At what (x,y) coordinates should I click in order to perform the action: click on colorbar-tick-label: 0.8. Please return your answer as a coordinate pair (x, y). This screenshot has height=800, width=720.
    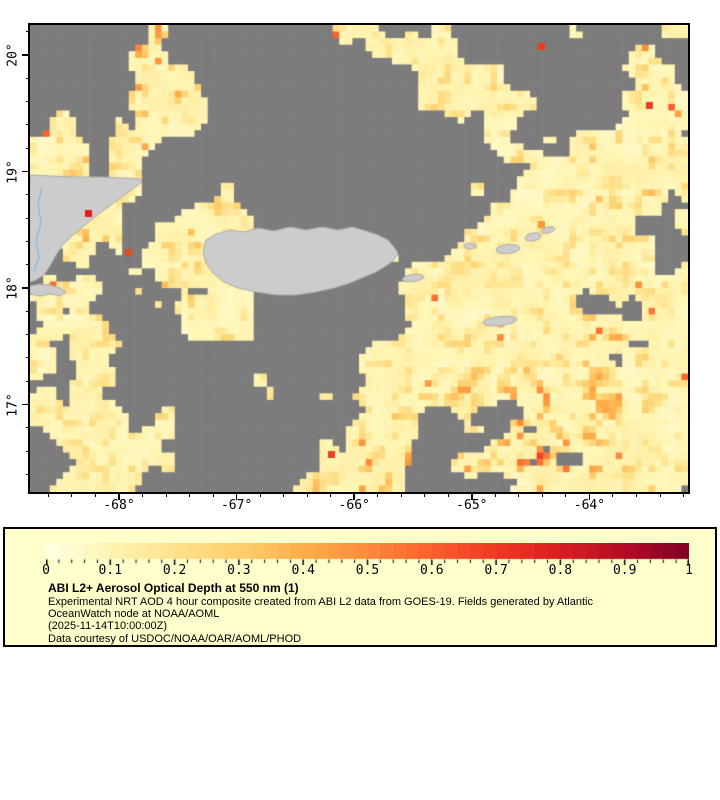
    Looking at the image, I should click on (560, 570).